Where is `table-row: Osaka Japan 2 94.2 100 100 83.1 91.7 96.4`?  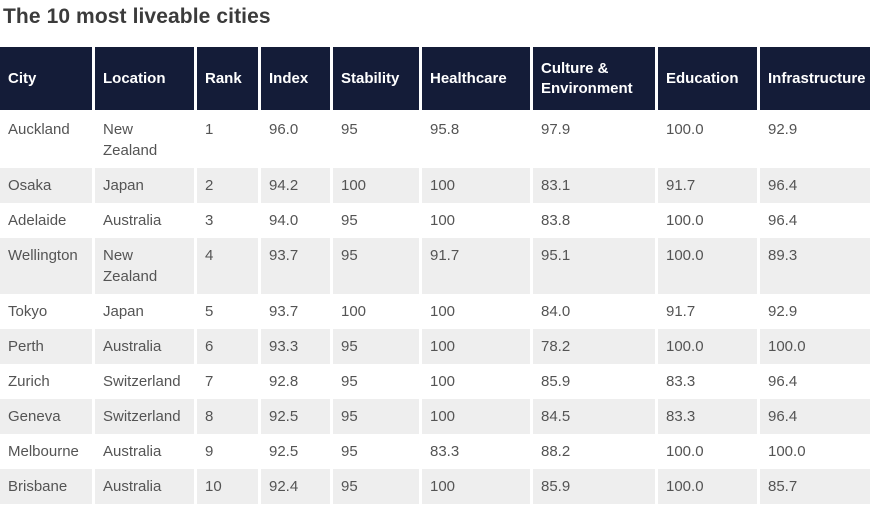
table-row: Osaka Japan 2 94.2 100 100 83.1 91.7 96.4 is located at coordinates (435, 185).